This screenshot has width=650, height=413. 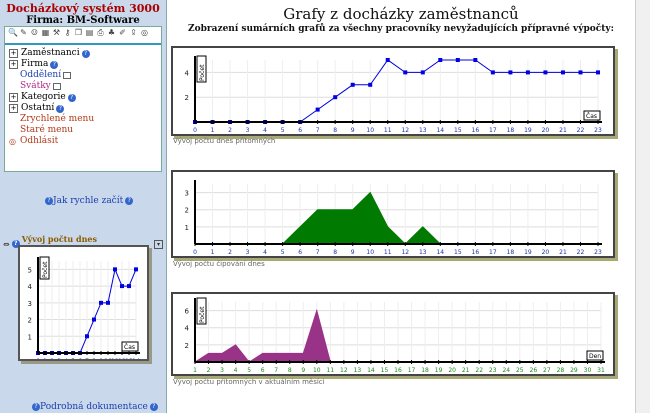 What do you see at coordinates (547, 370) in the screenshot?
I see `x-tick-label: 27` at bounding box center [547, 370].